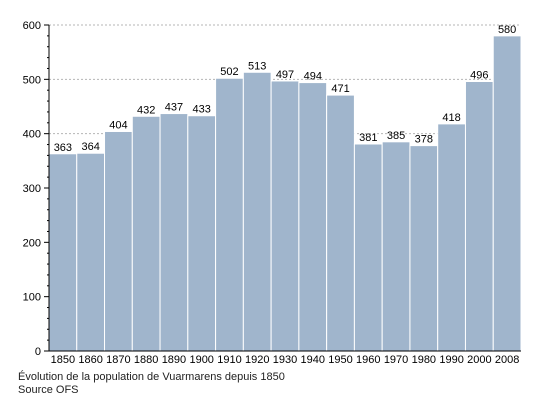 The height and width of the screenshot is (400, 550). What do you see at coordinates (32, 26) in the screenshot?
I see `y-tick-label: 600` at bounding box center [32, 26].